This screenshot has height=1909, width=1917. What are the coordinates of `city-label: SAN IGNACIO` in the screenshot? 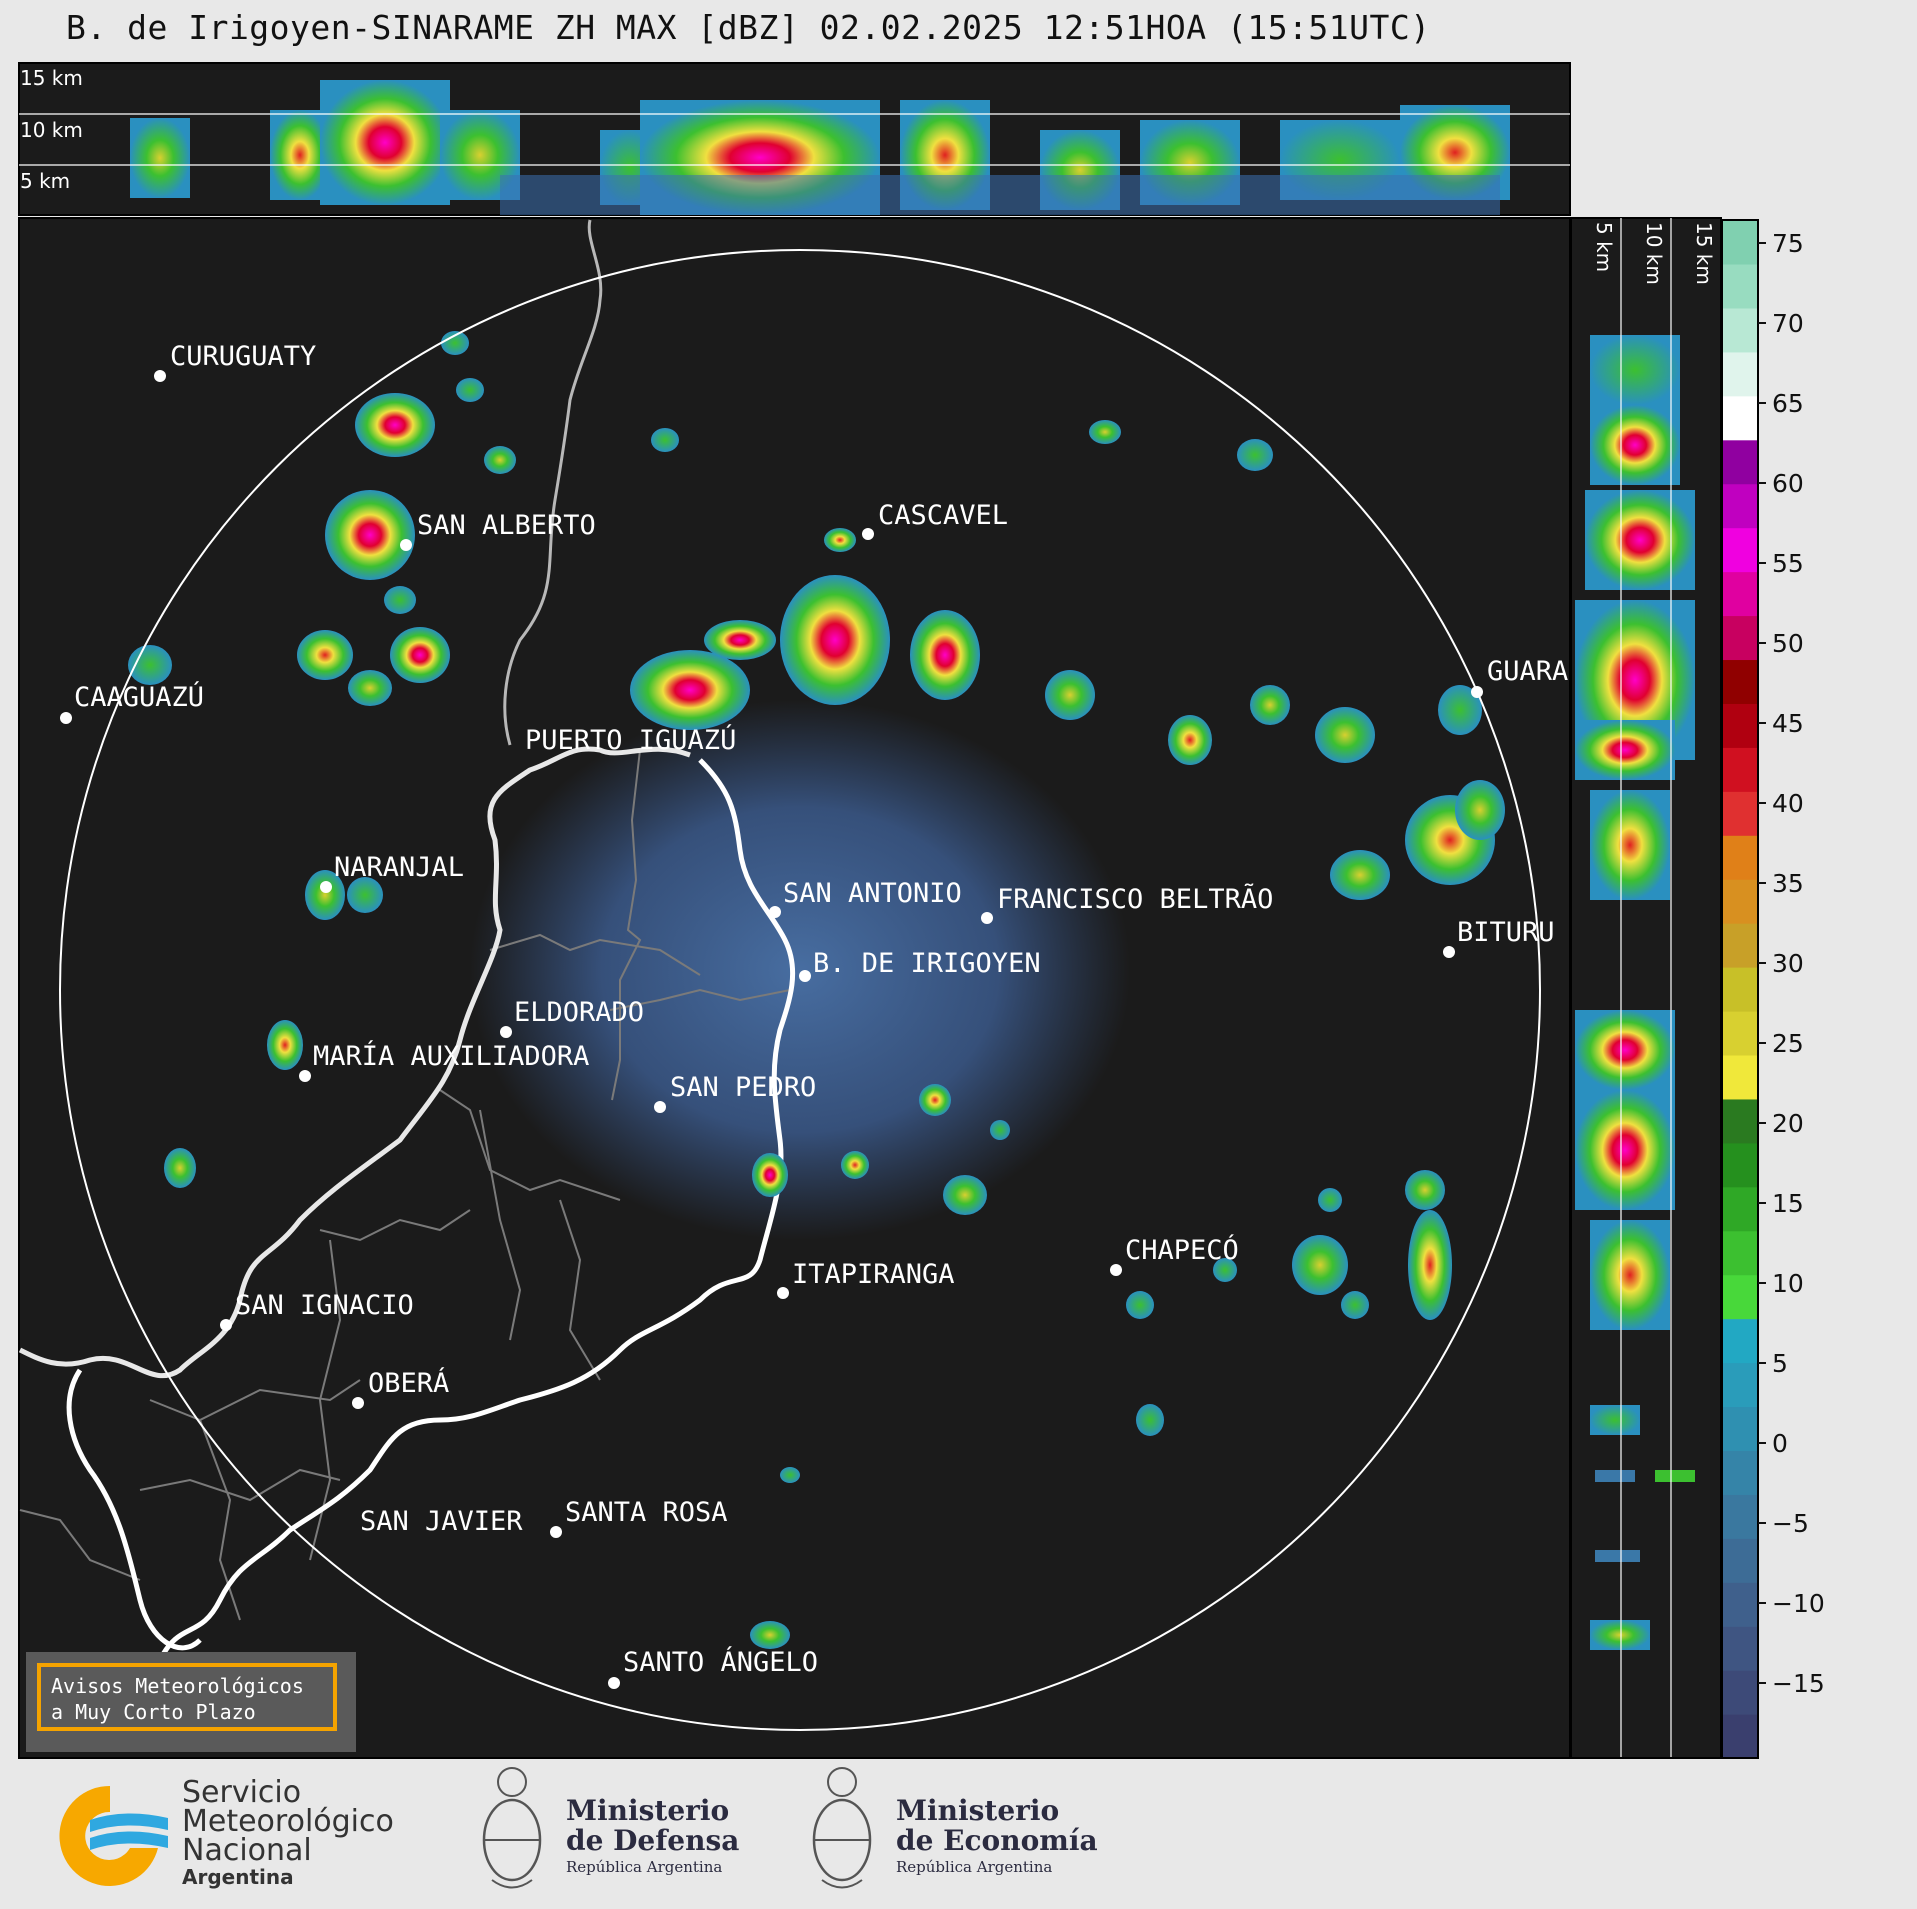 It's located at (324, 1305).